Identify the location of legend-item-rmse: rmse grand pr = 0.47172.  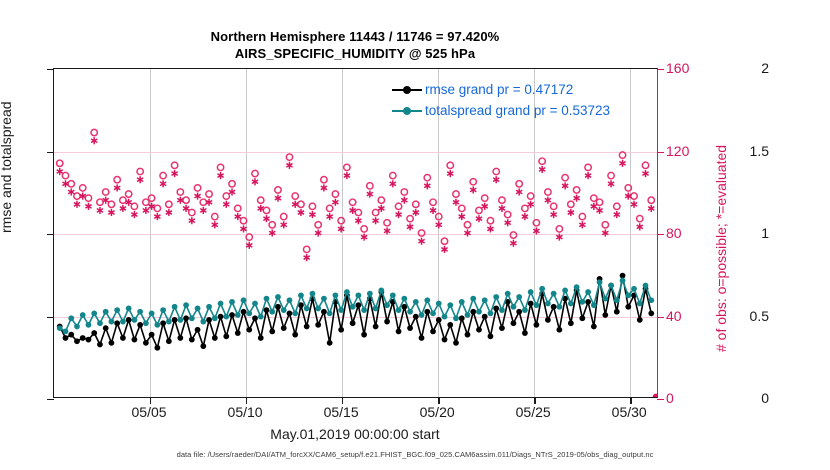
(501, 89).